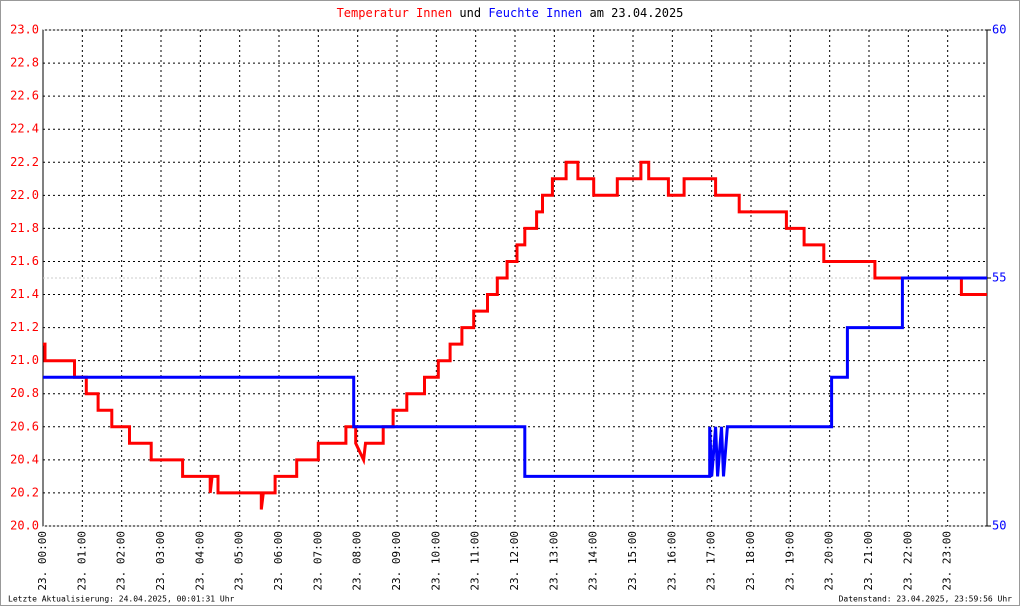 Image resolution: width=1020 pixels, height=606 pixels. Describe the element at coordinates (926, 599) in the screenshot. I see `footer-right: Datenstand: 23.04.2025, 23:59:56 Uhr` at that location.